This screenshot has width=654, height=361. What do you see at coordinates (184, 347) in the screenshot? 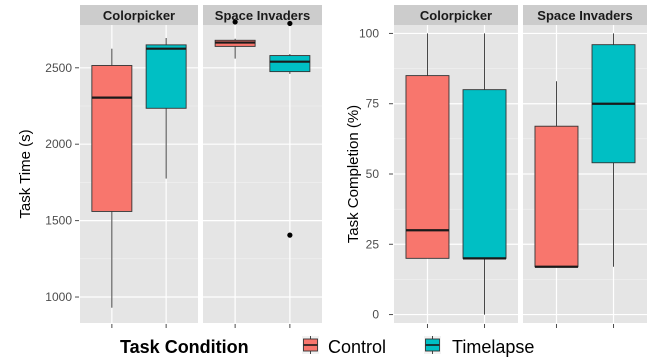
I see `legend-title: Task Condition` at bounding box center [184, 347].